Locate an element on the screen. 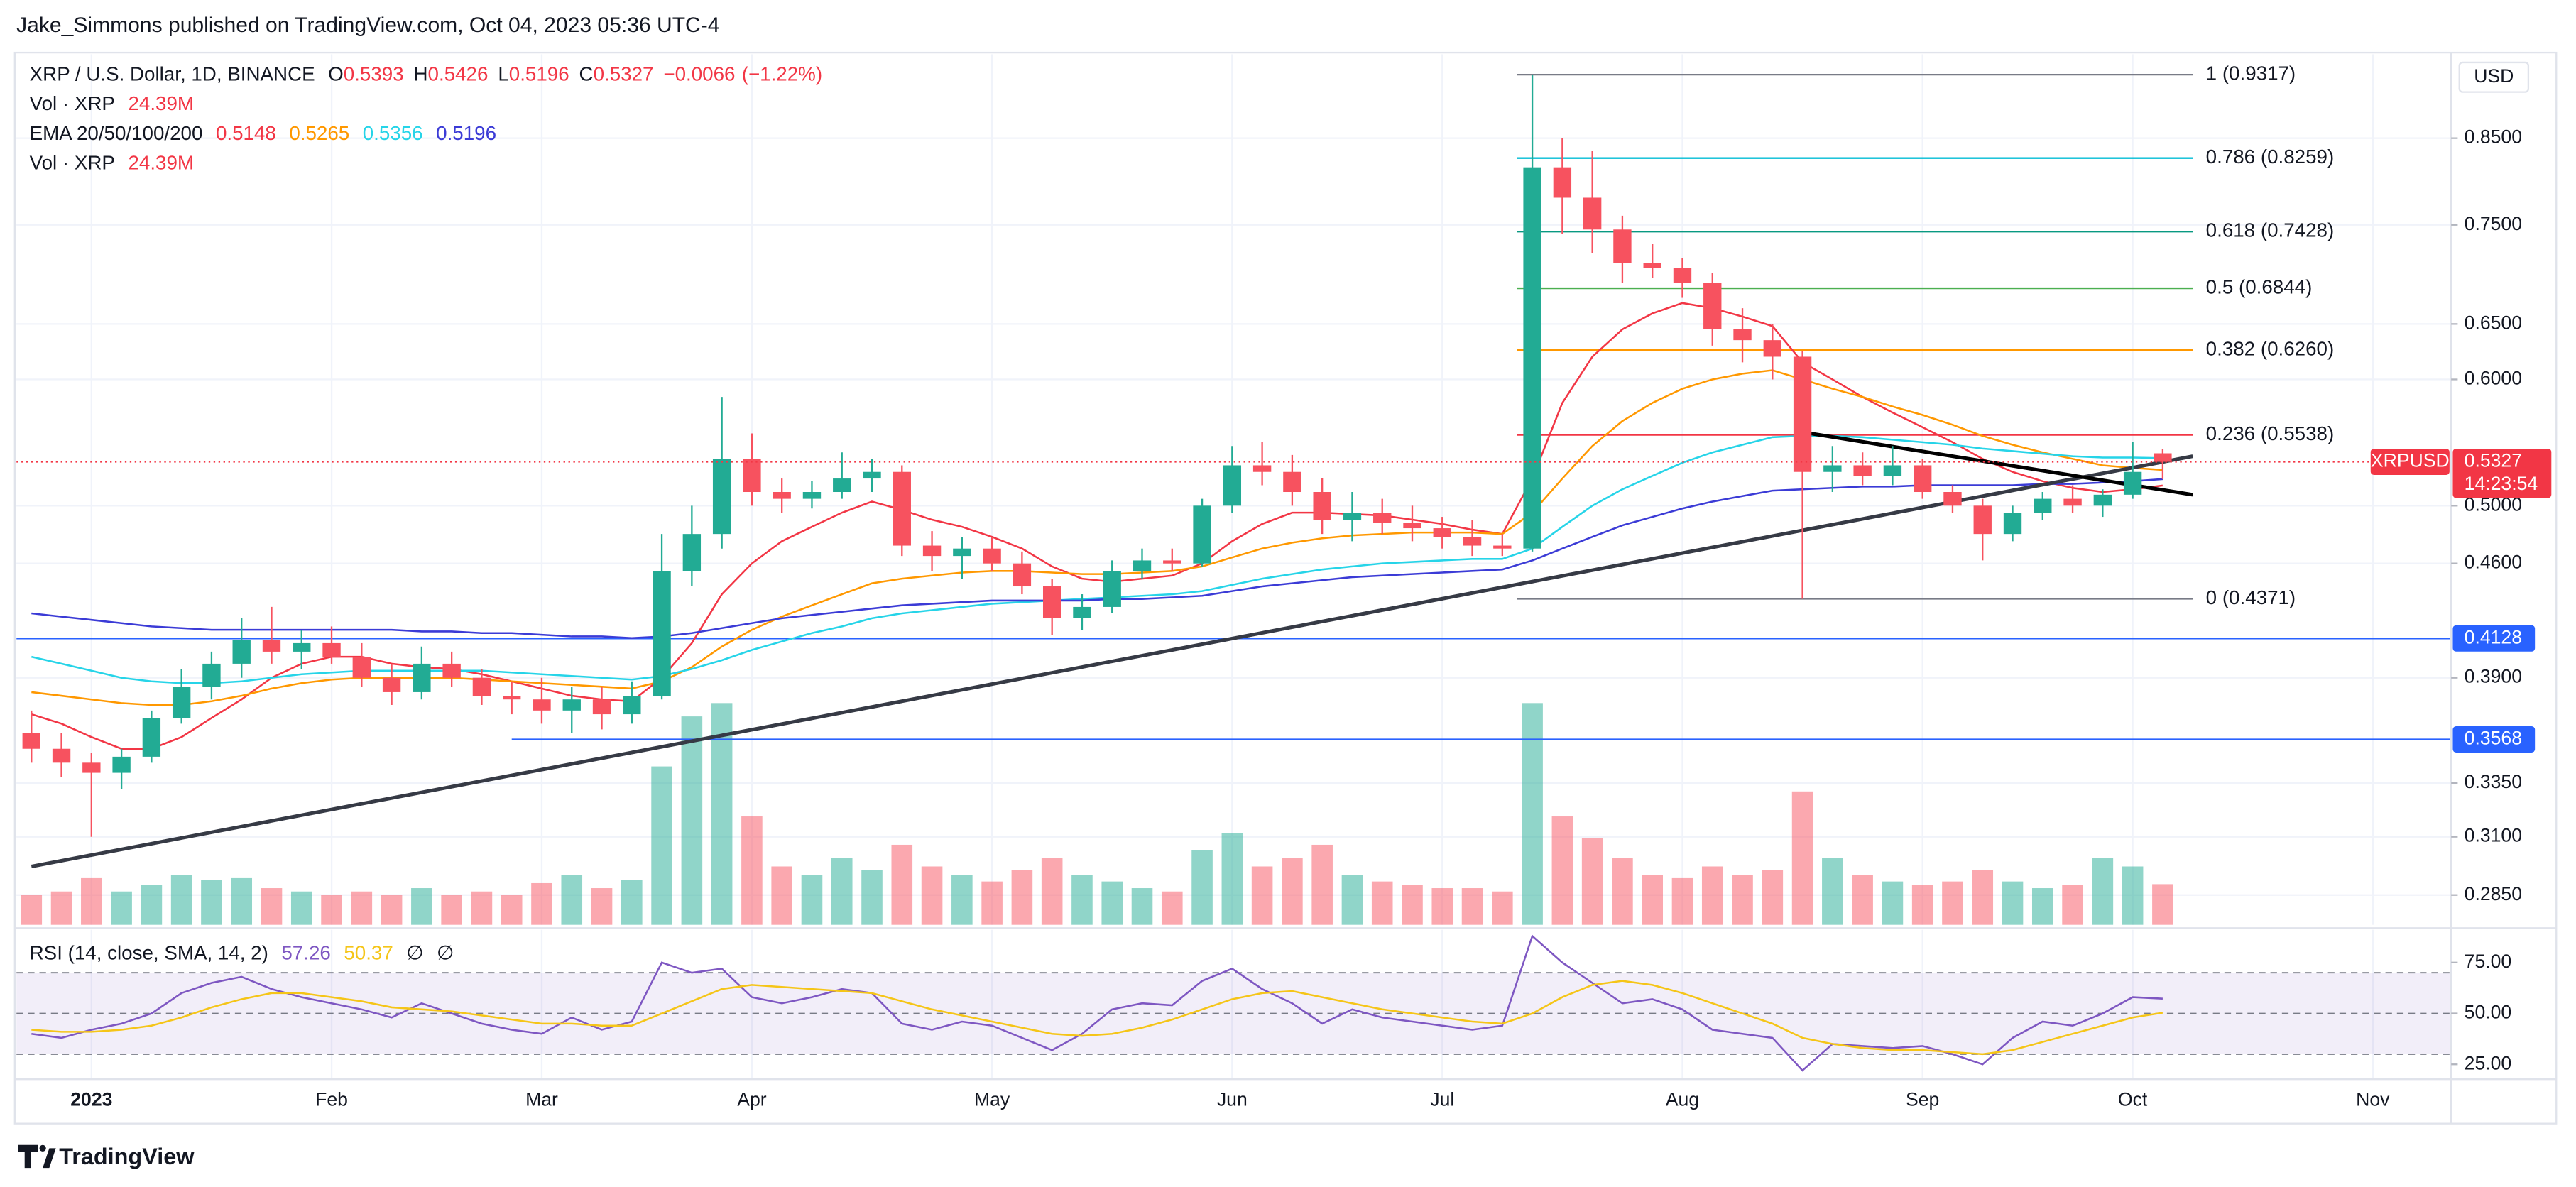 This screenshot has width=2576, height=1187. ohlc-value: 0.5426 is located at coordinates (458, 74).